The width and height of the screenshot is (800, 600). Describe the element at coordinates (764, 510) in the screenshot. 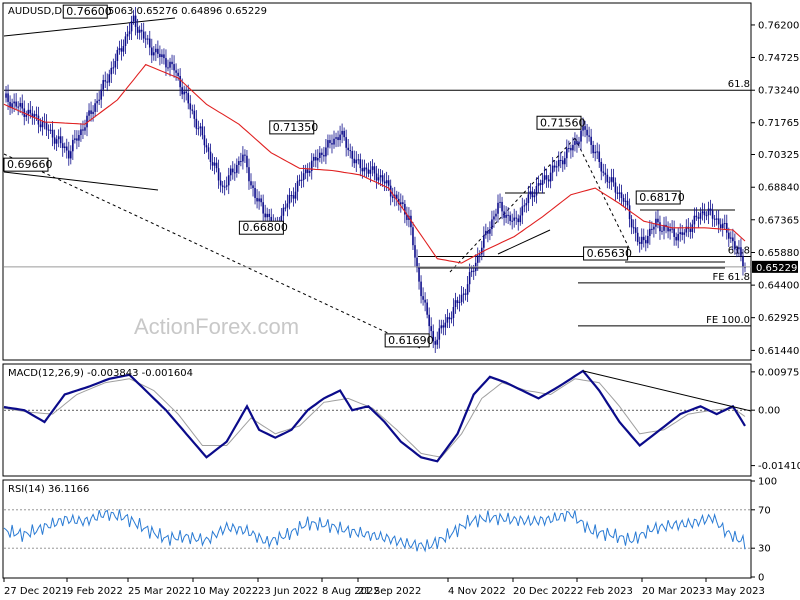

I see `rsi-tick-label: 70` at that location.